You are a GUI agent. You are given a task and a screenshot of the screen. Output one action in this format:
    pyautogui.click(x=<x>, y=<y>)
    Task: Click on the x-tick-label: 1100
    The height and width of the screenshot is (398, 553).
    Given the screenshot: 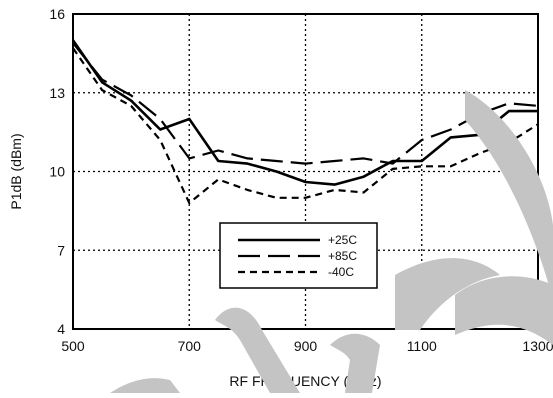 What is the action you would take?
    pyautogui.click(x=422, y=346)
    